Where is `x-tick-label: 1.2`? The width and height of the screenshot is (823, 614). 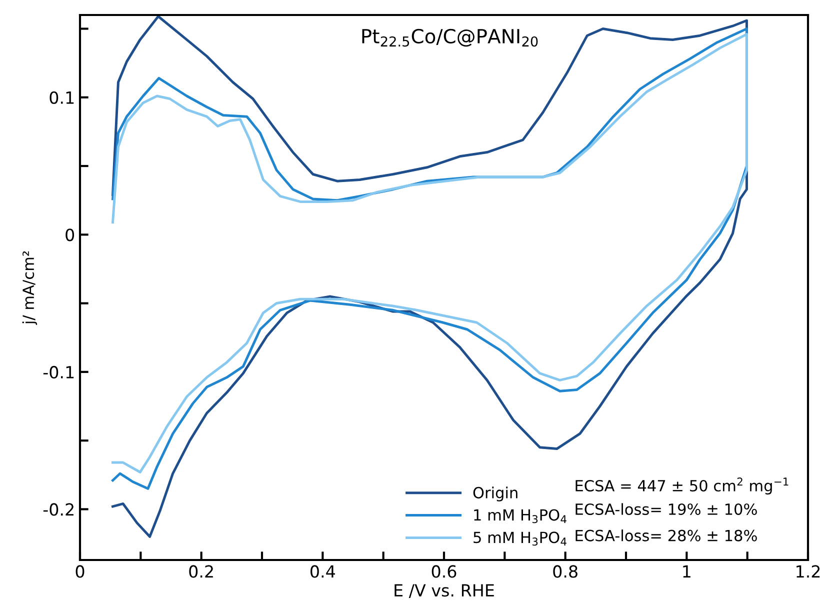 x-tick-label: 1.2 is located at coordinates (808, 571).